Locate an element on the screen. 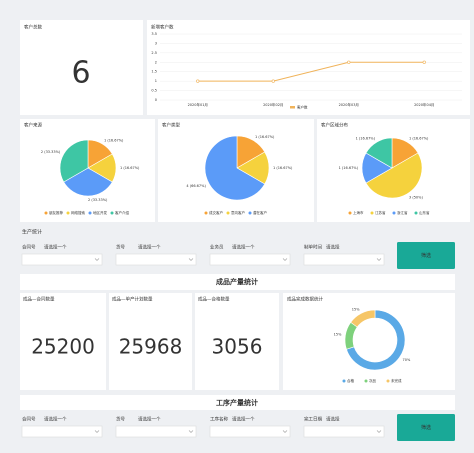  filter-label: 制单时间 is located at coordinates (313, 247).